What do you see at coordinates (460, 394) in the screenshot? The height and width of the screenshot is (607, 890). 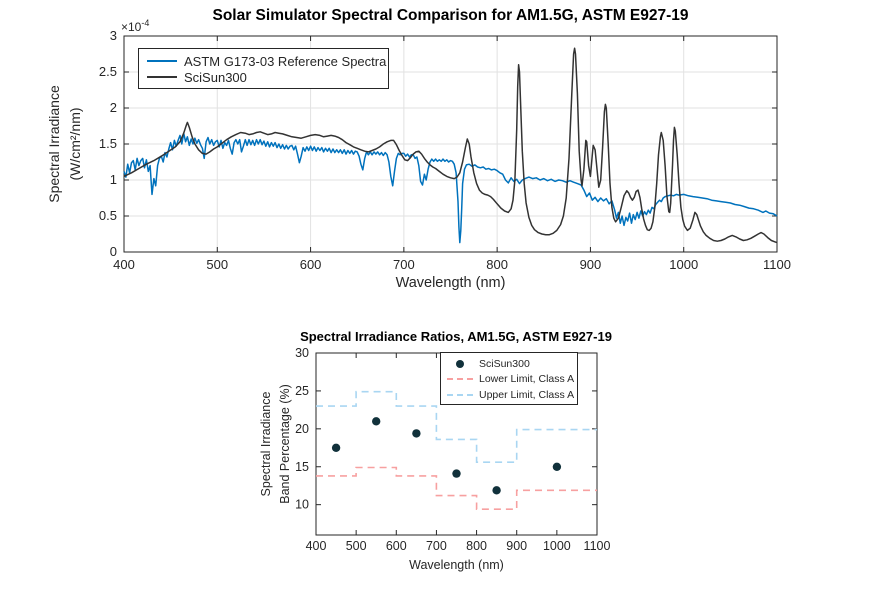 I see `upper-limit-dash-sample` at bounding box center [460, 394].